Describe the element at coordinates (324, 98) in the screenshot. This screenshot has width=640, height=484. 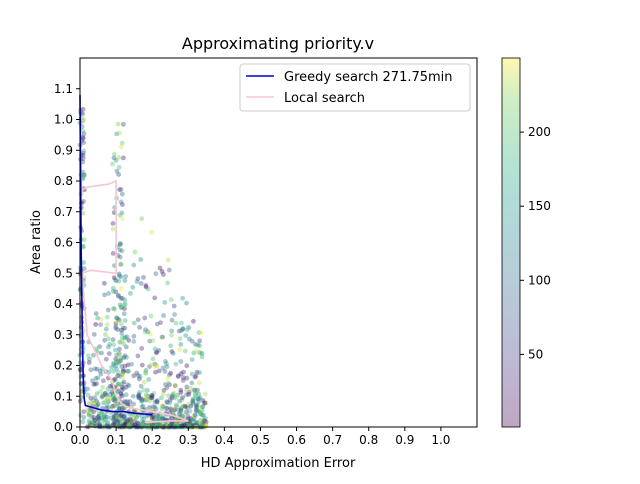
I see `legend-label-local-search: Local search` at that location.